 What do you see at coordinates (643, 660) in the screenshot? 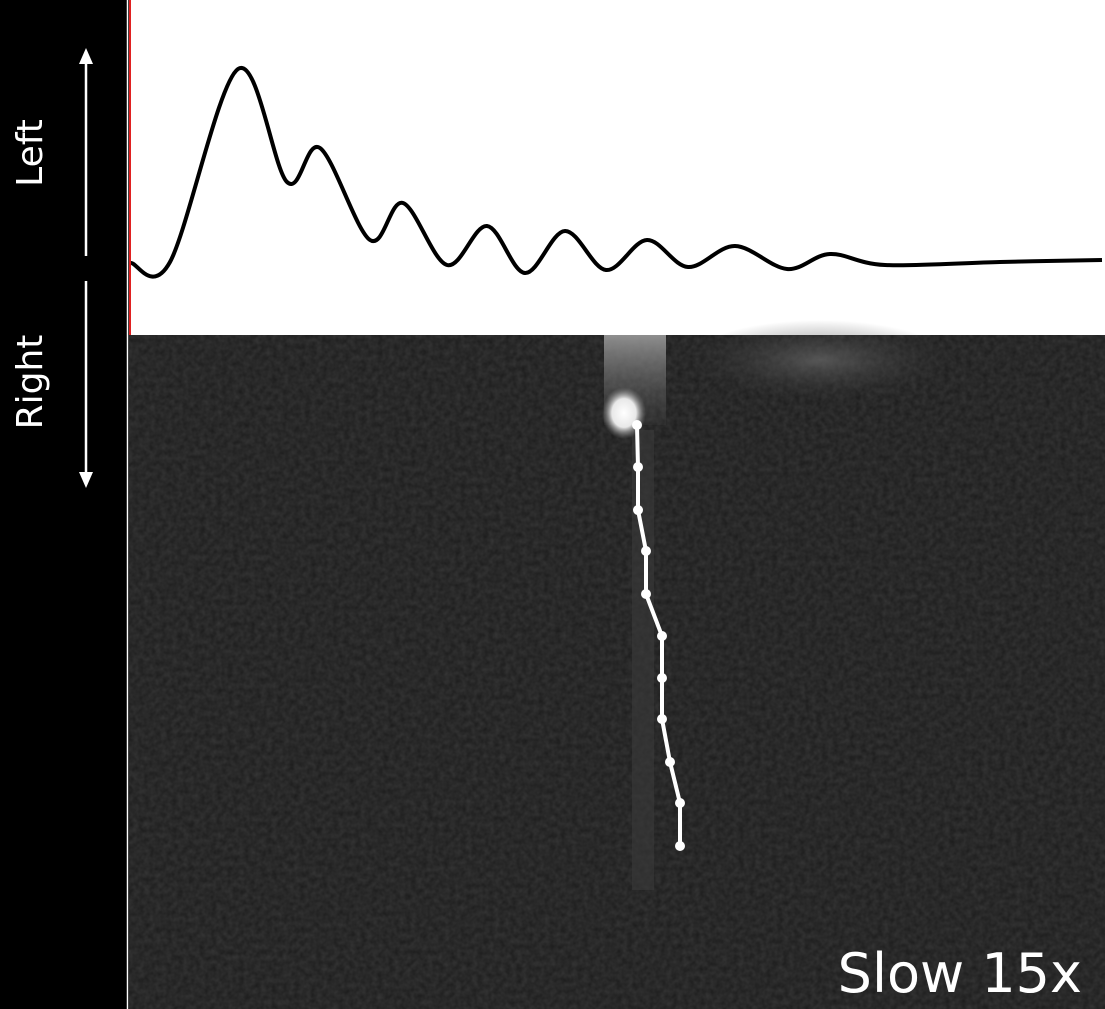
I see `streak-tail` at bounding box center [643, 660].